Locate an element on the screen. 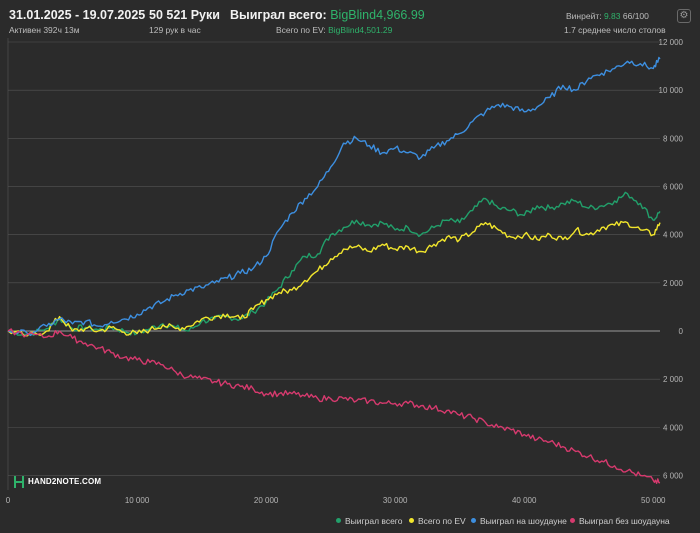  logo-text: HAND2NOTE.COM is located at coordinates (65, 482).